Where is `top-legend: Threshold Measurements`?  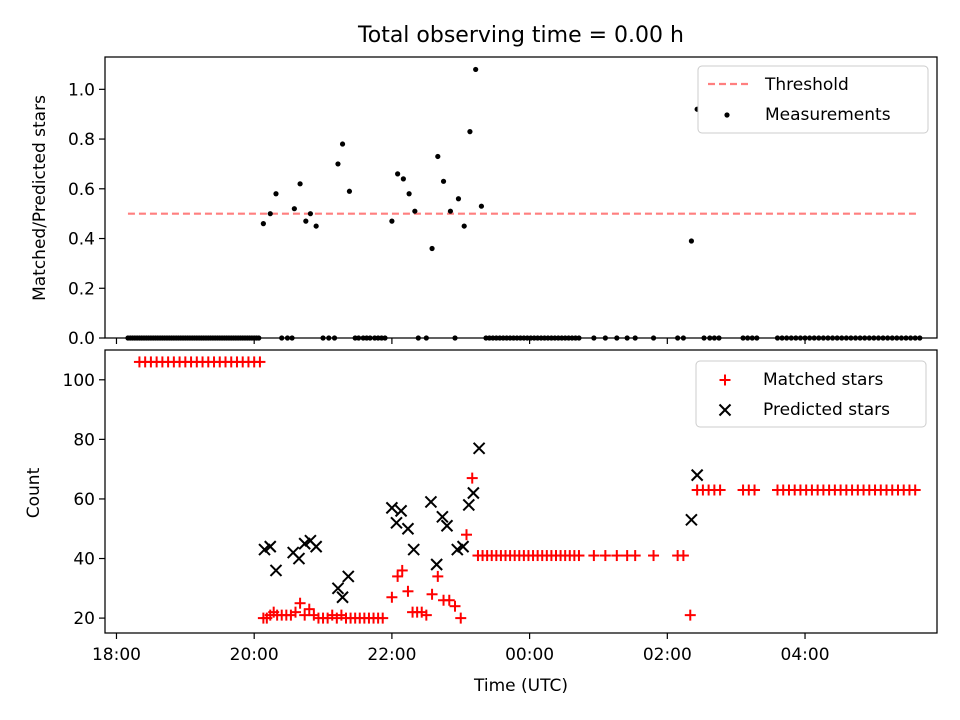 top-legend: Threshold Measurements is located at coordinates (813, 99).